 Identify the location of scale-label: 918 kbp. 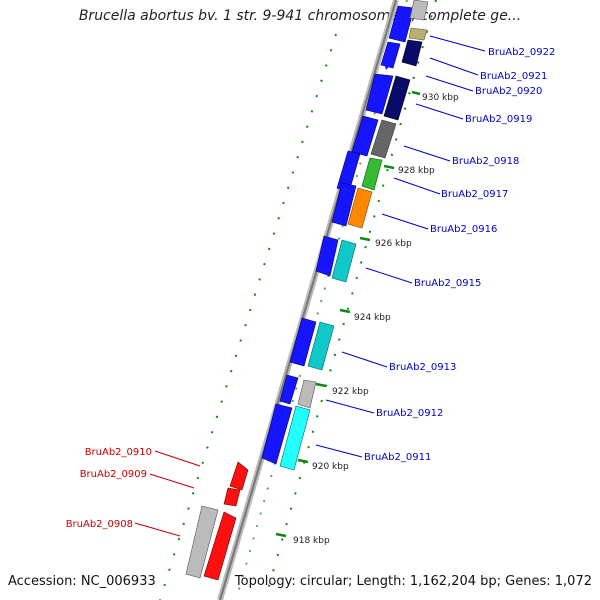
(311, 541).